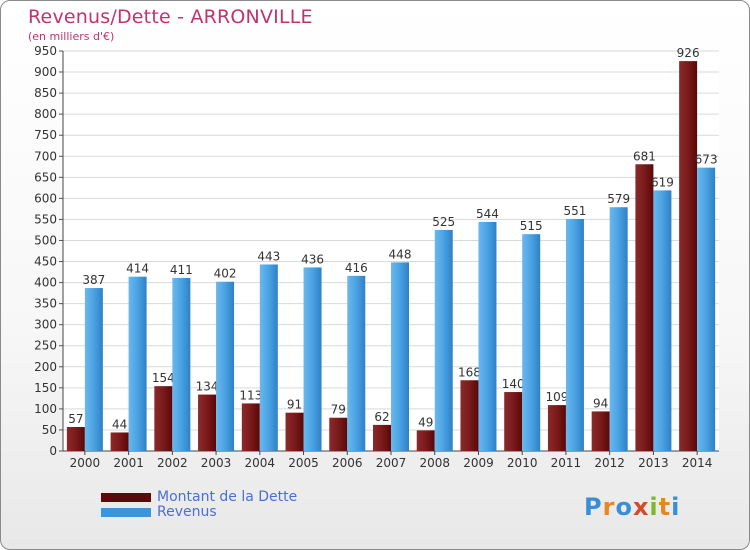  I want to click on chart-subtitle: (en milliers d'€), so click(71, 36).